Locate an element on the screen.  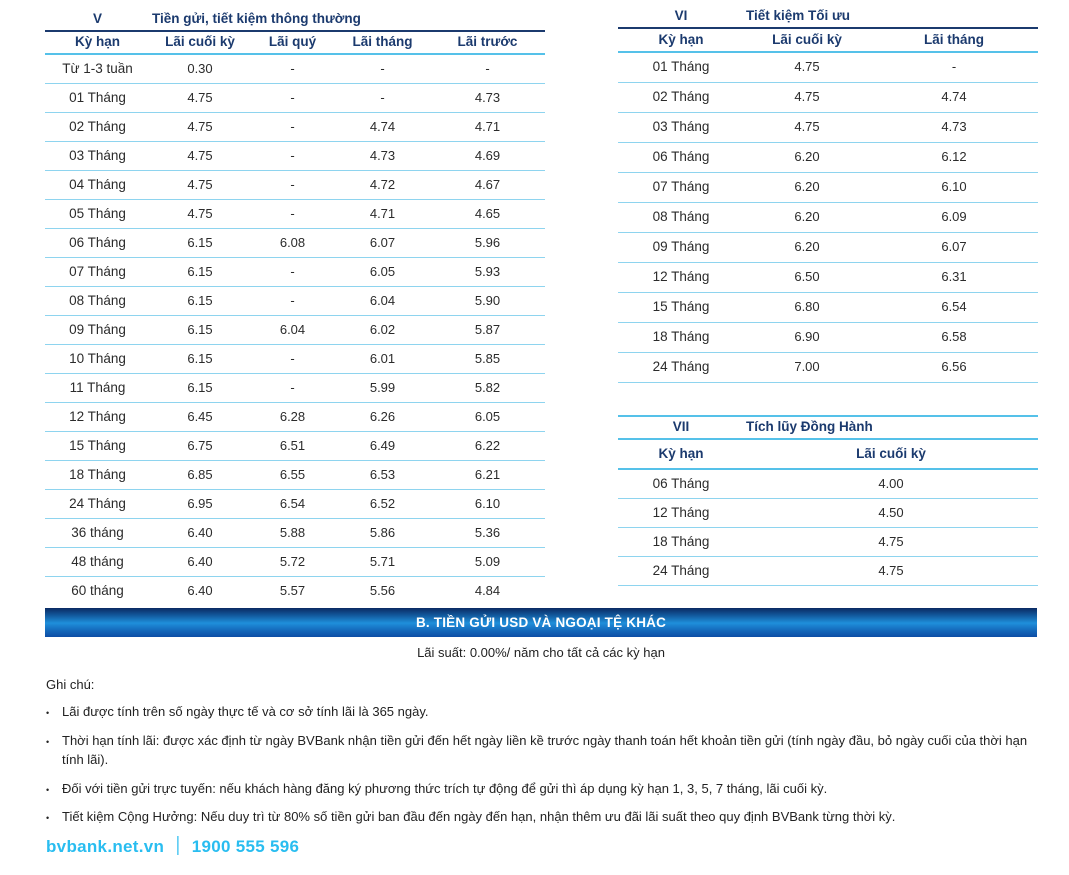
rate-cell: 4.50 is located at coordinates (891, 512).